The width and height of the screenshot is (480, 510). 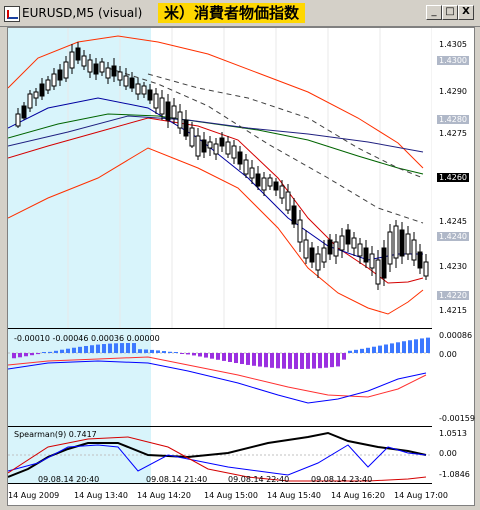 What do you see at coordinates (457, 418) in the screenshot?
I see `macd-label: -0.00159` at bounding box center [457, 418].